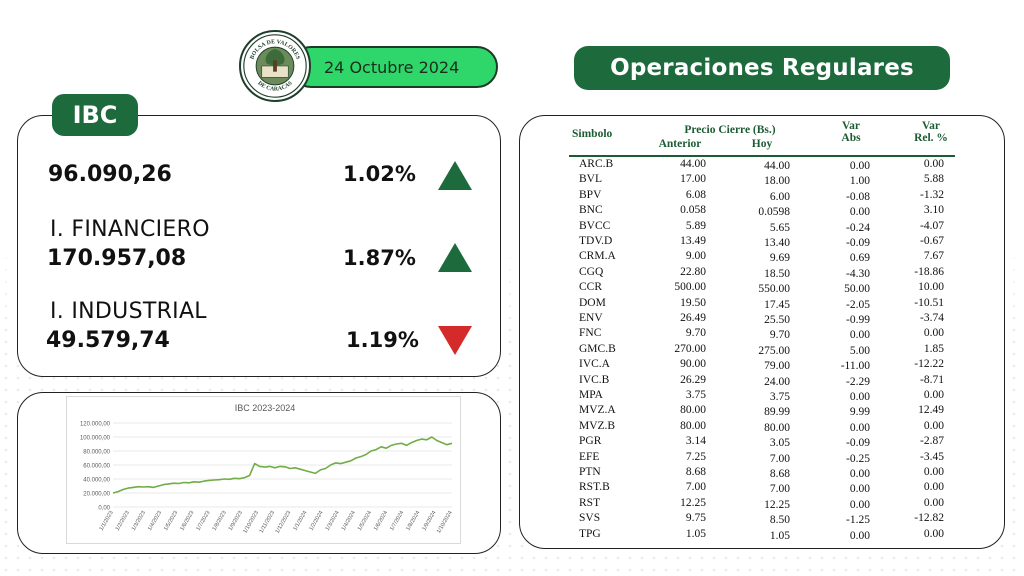 This screenshot has width=1024, height=576. Describe the element at coordinates (275, 66) in the screenshot. I see `bolsa-caracas-logo: BOLSA DE VALORES DE CARACAS` at that location.